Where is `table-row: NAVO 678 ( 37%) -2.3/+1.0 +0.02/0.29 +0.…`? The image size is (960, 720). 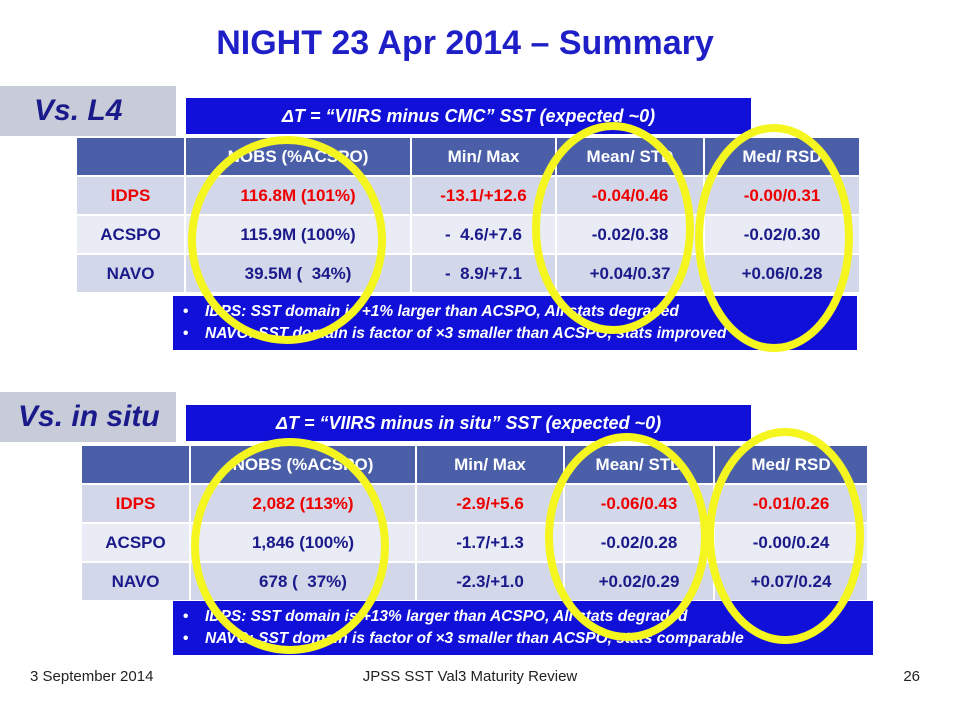 table-row: NAVO 678 ( 37%) -2.3/+1.0 +0.02/0.29 +0.… is located at coordinates (475, 582).